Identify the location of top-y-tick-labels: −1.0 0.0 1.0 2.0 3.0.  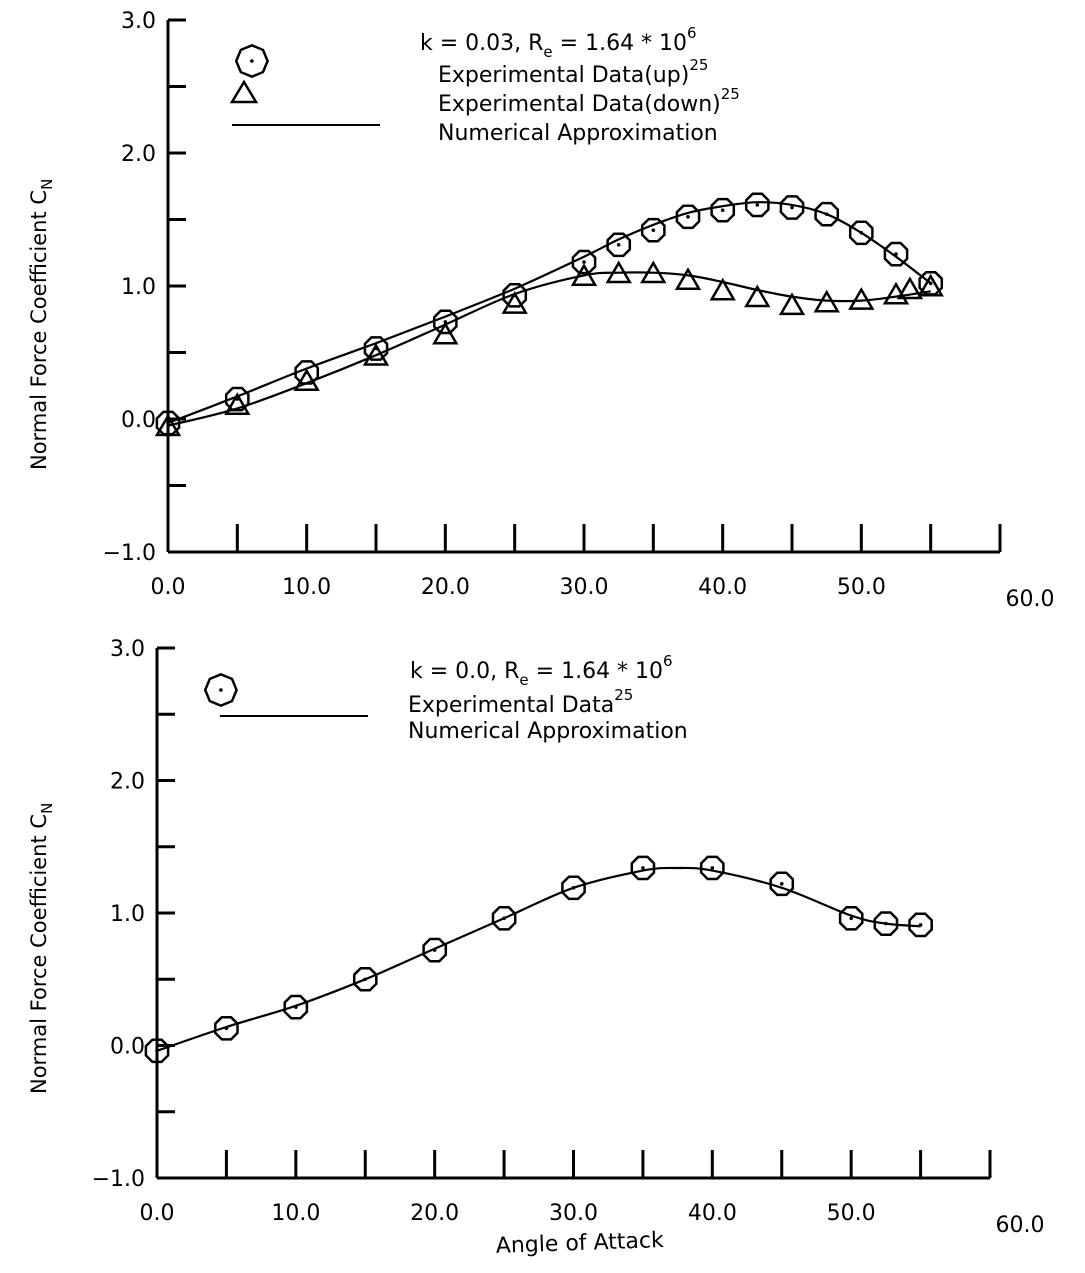
(129, 287).